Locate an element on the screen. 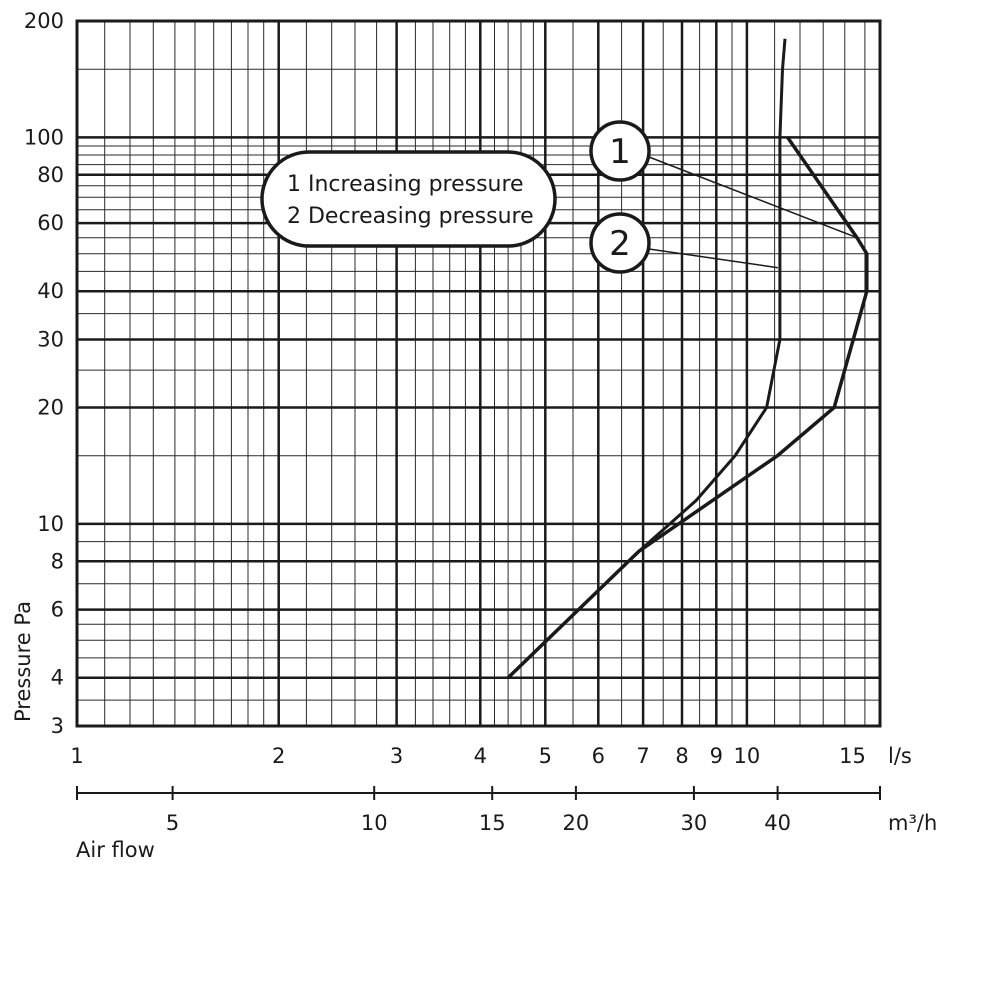  y-tick-label: 10 is located at coordinates (50, 524).